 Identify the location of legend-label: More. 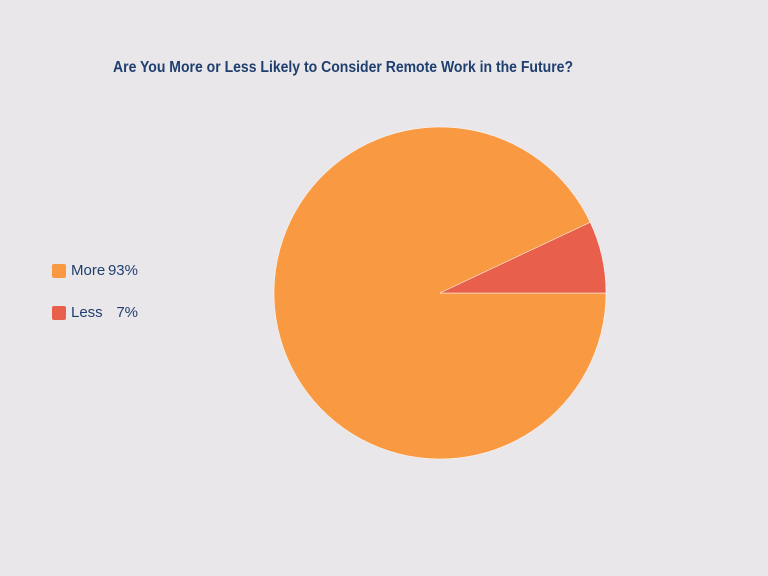
(88, 270).